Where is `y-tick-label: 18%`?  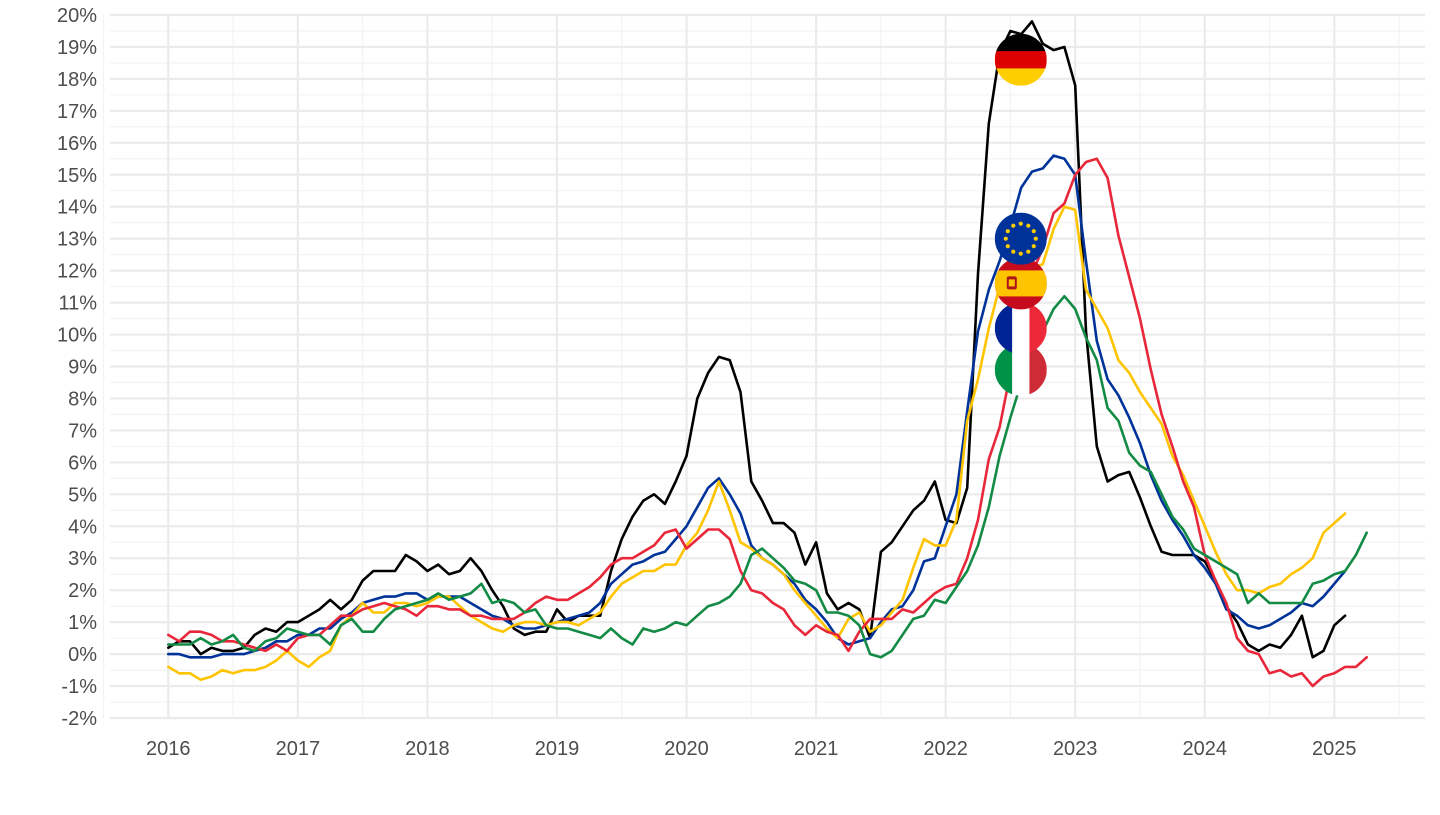
y-tick-label: 18% is located at coordinates (77, 80).